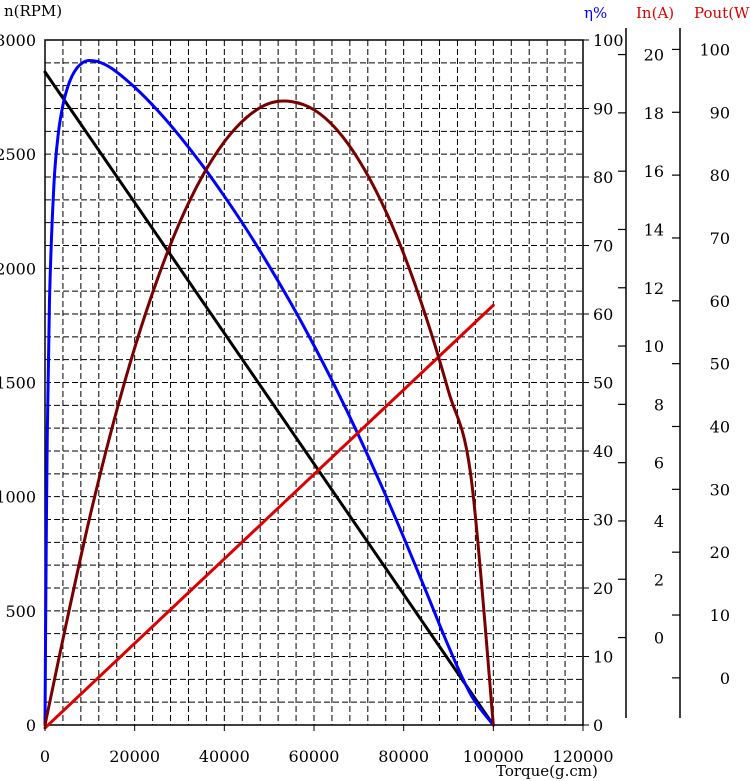 The image size is (750, 781). I want to click on current-tick-label: 20, so click(654, 55).